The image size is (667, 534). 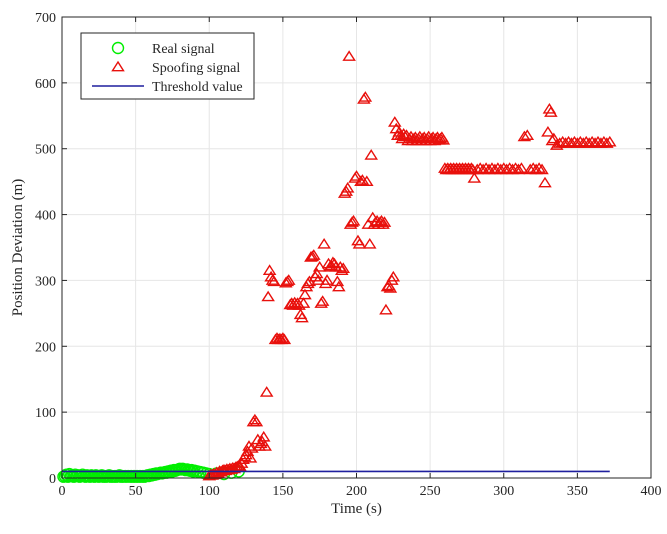 I want to click on y-tick-label: 500, so click(x=45, y=150).